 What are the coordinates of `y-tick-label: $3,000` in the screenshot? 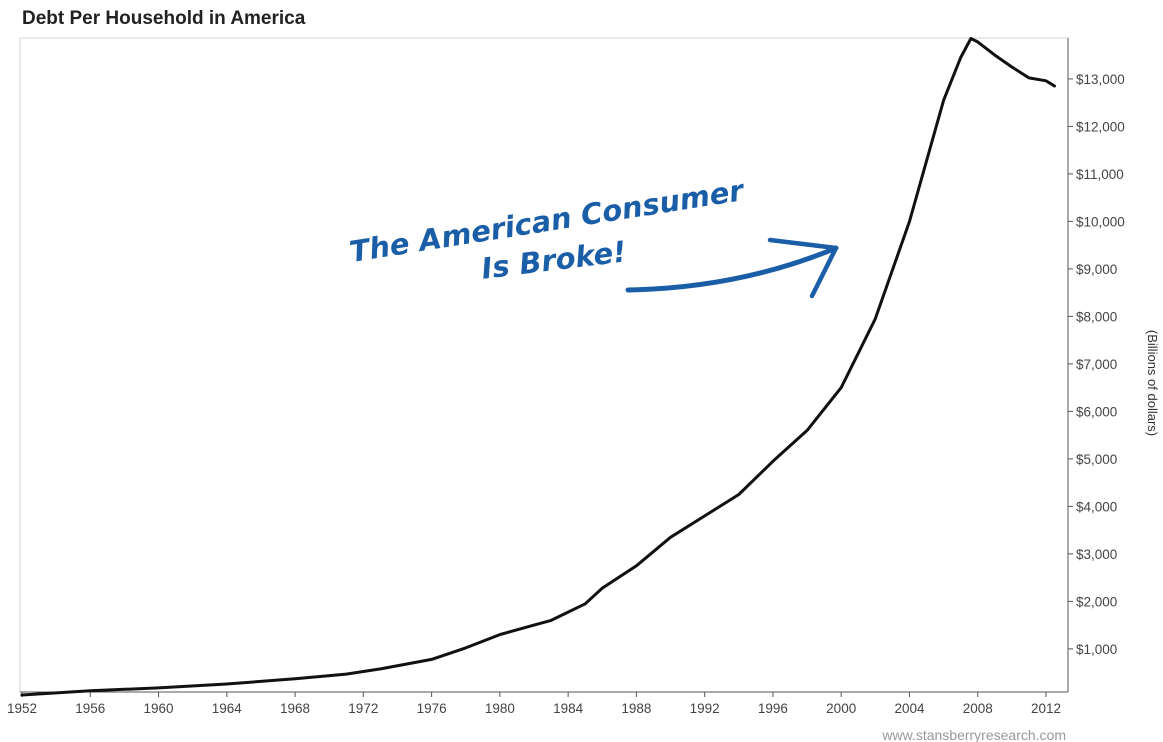 It's located at (1096, 554).